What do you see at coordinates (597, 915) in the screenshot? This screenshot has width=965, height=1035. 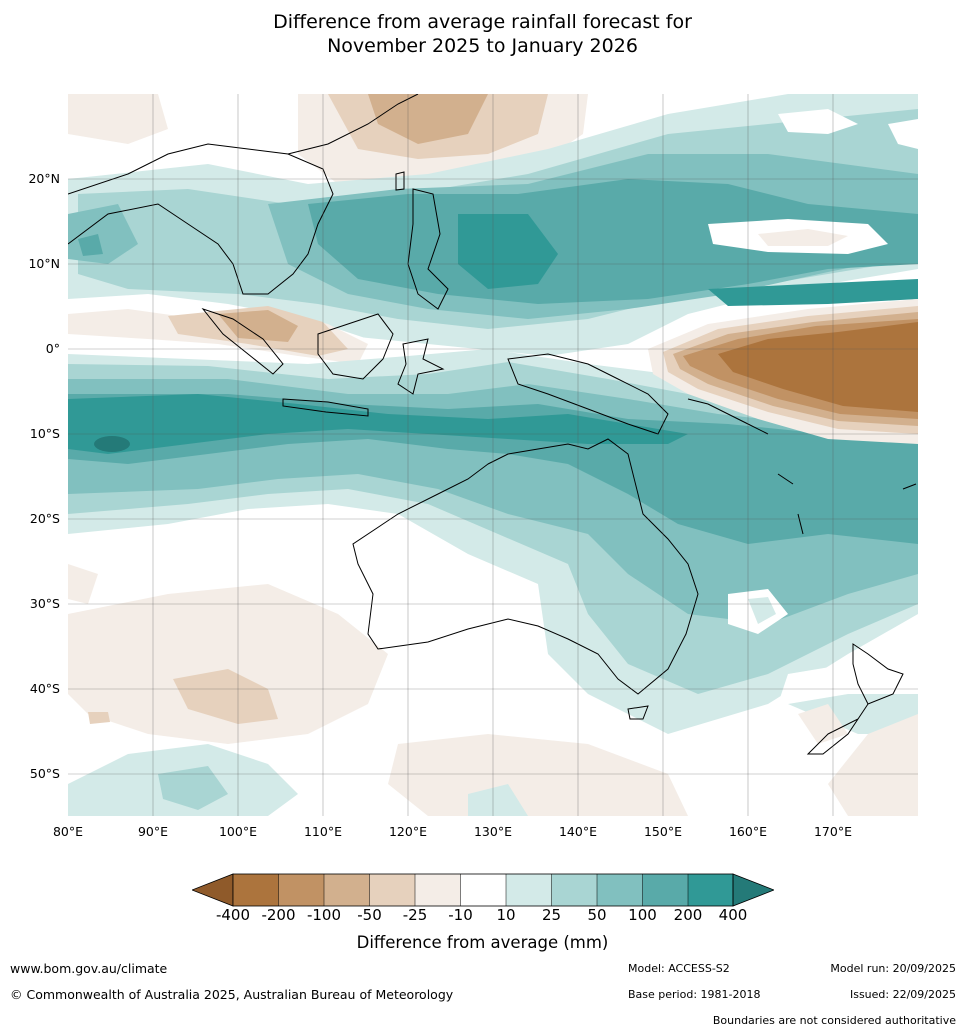 I see `cb-tick-50: 50` at bounding box center [597, 915].